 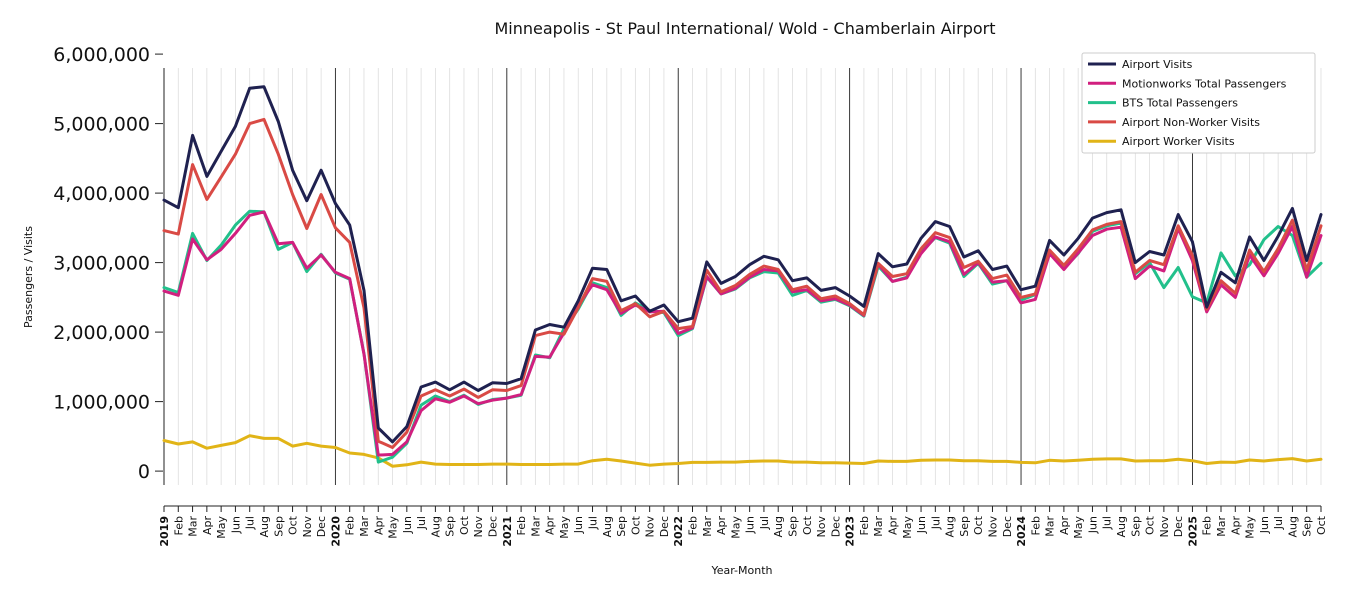 What do you see at coordinates (144, 472) in the screenshot?
I see `y-tick-label: 0` at bounding box center [144, 472].